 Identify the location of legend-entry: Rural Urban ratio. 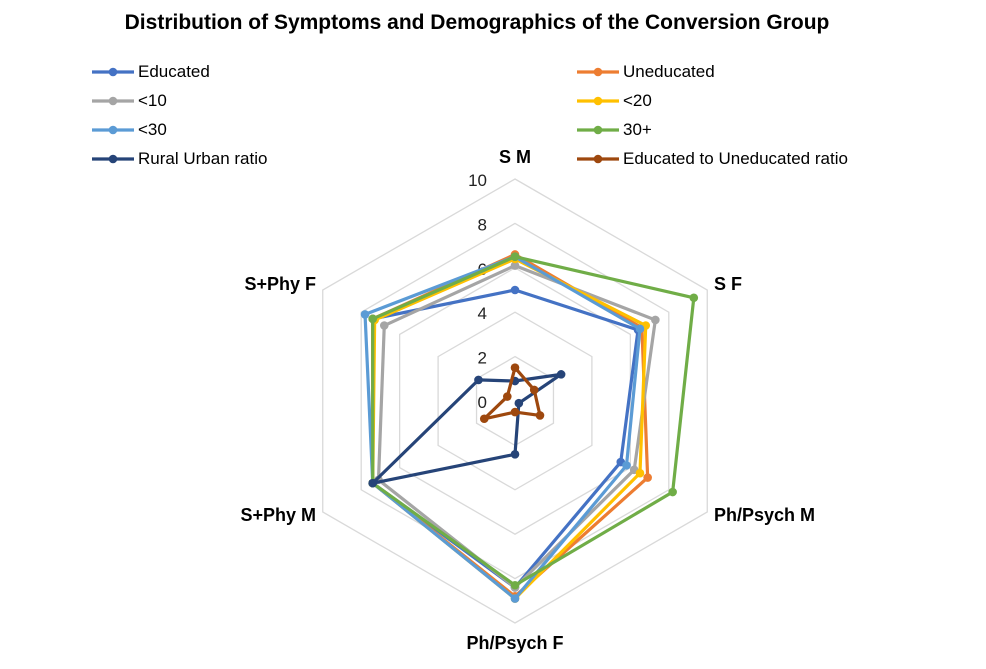
(178, 159).